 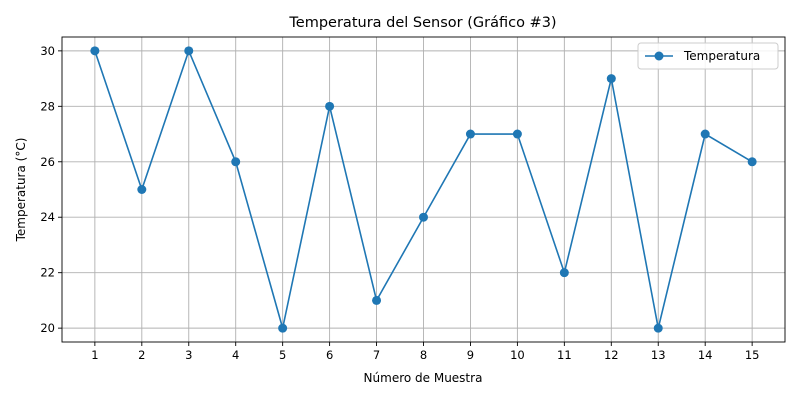 I want to click on legend: Temperatura, so click(x=708, y=56).